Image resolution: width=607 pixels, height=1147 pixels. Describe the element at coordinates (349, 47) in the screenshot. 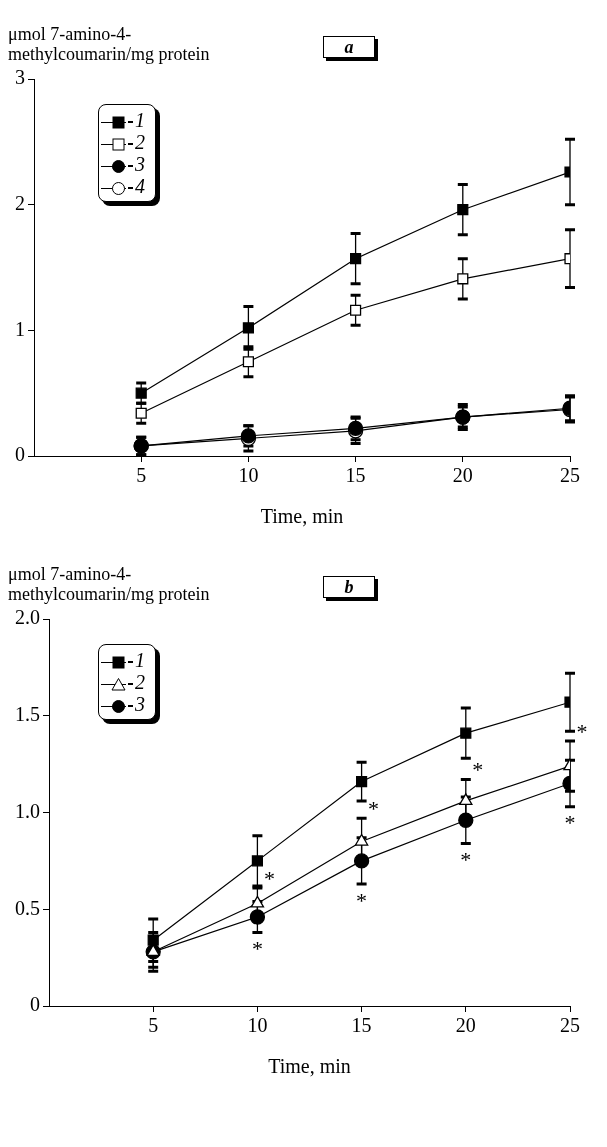

I see `chart-title: a` at that location.